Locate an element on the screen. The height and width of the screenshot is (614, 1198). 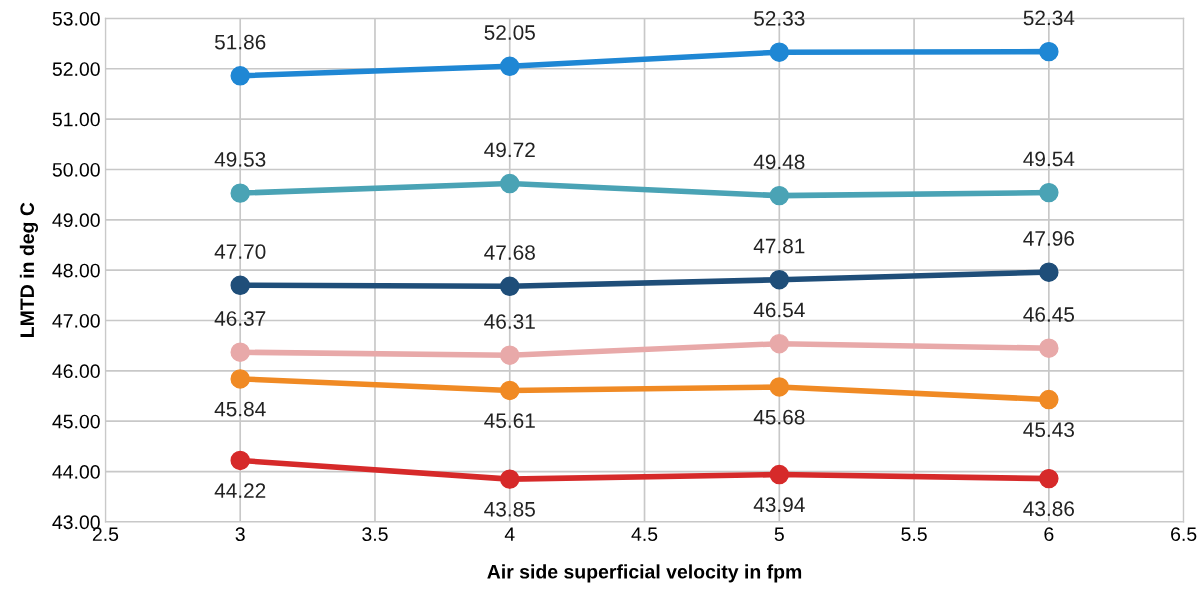
data-label: 43.94 is located at coordinates (779, 505).